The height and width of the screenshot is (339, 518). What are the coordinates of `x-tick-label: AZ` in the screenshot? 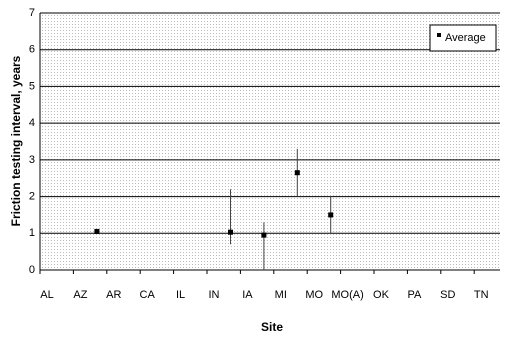 It's located at (80, 295).